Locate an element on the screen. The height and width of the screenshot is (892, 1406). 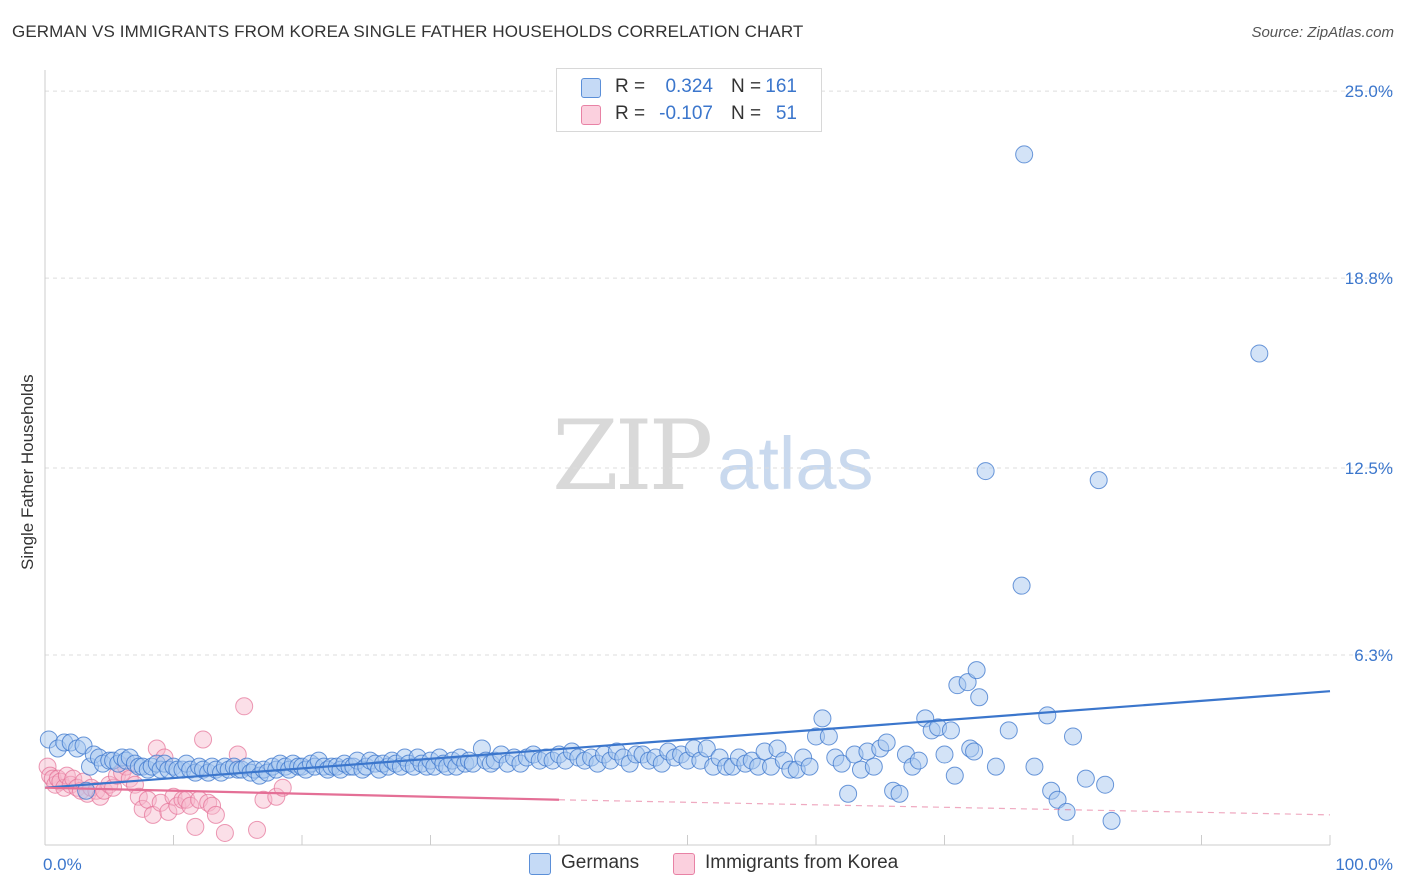
korea-legend-label: Immigrants from Korea is located at coordinates (802, 862).